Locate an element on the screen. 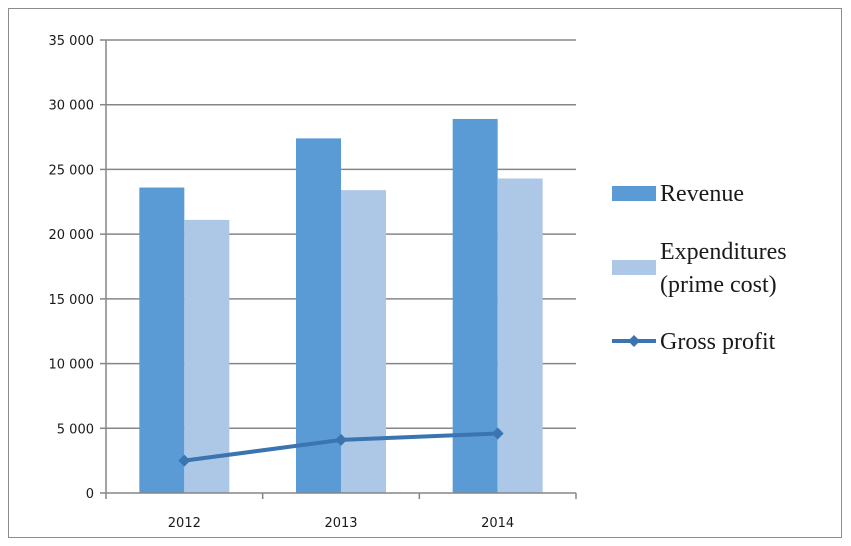 This screenshot has width=851, height=546. legend-label: Gross profit is located at coordinates (718, 342).